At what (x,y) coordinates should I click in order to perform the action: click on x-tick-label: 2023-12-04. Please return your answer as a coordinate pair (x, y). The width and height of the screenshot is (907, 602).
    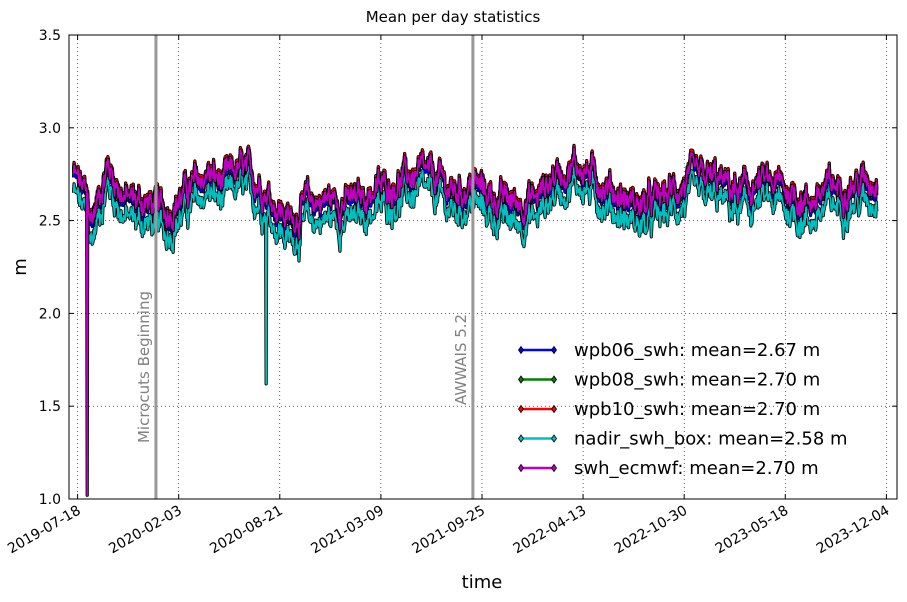
    Looking at the image, I should click on (853, 530).